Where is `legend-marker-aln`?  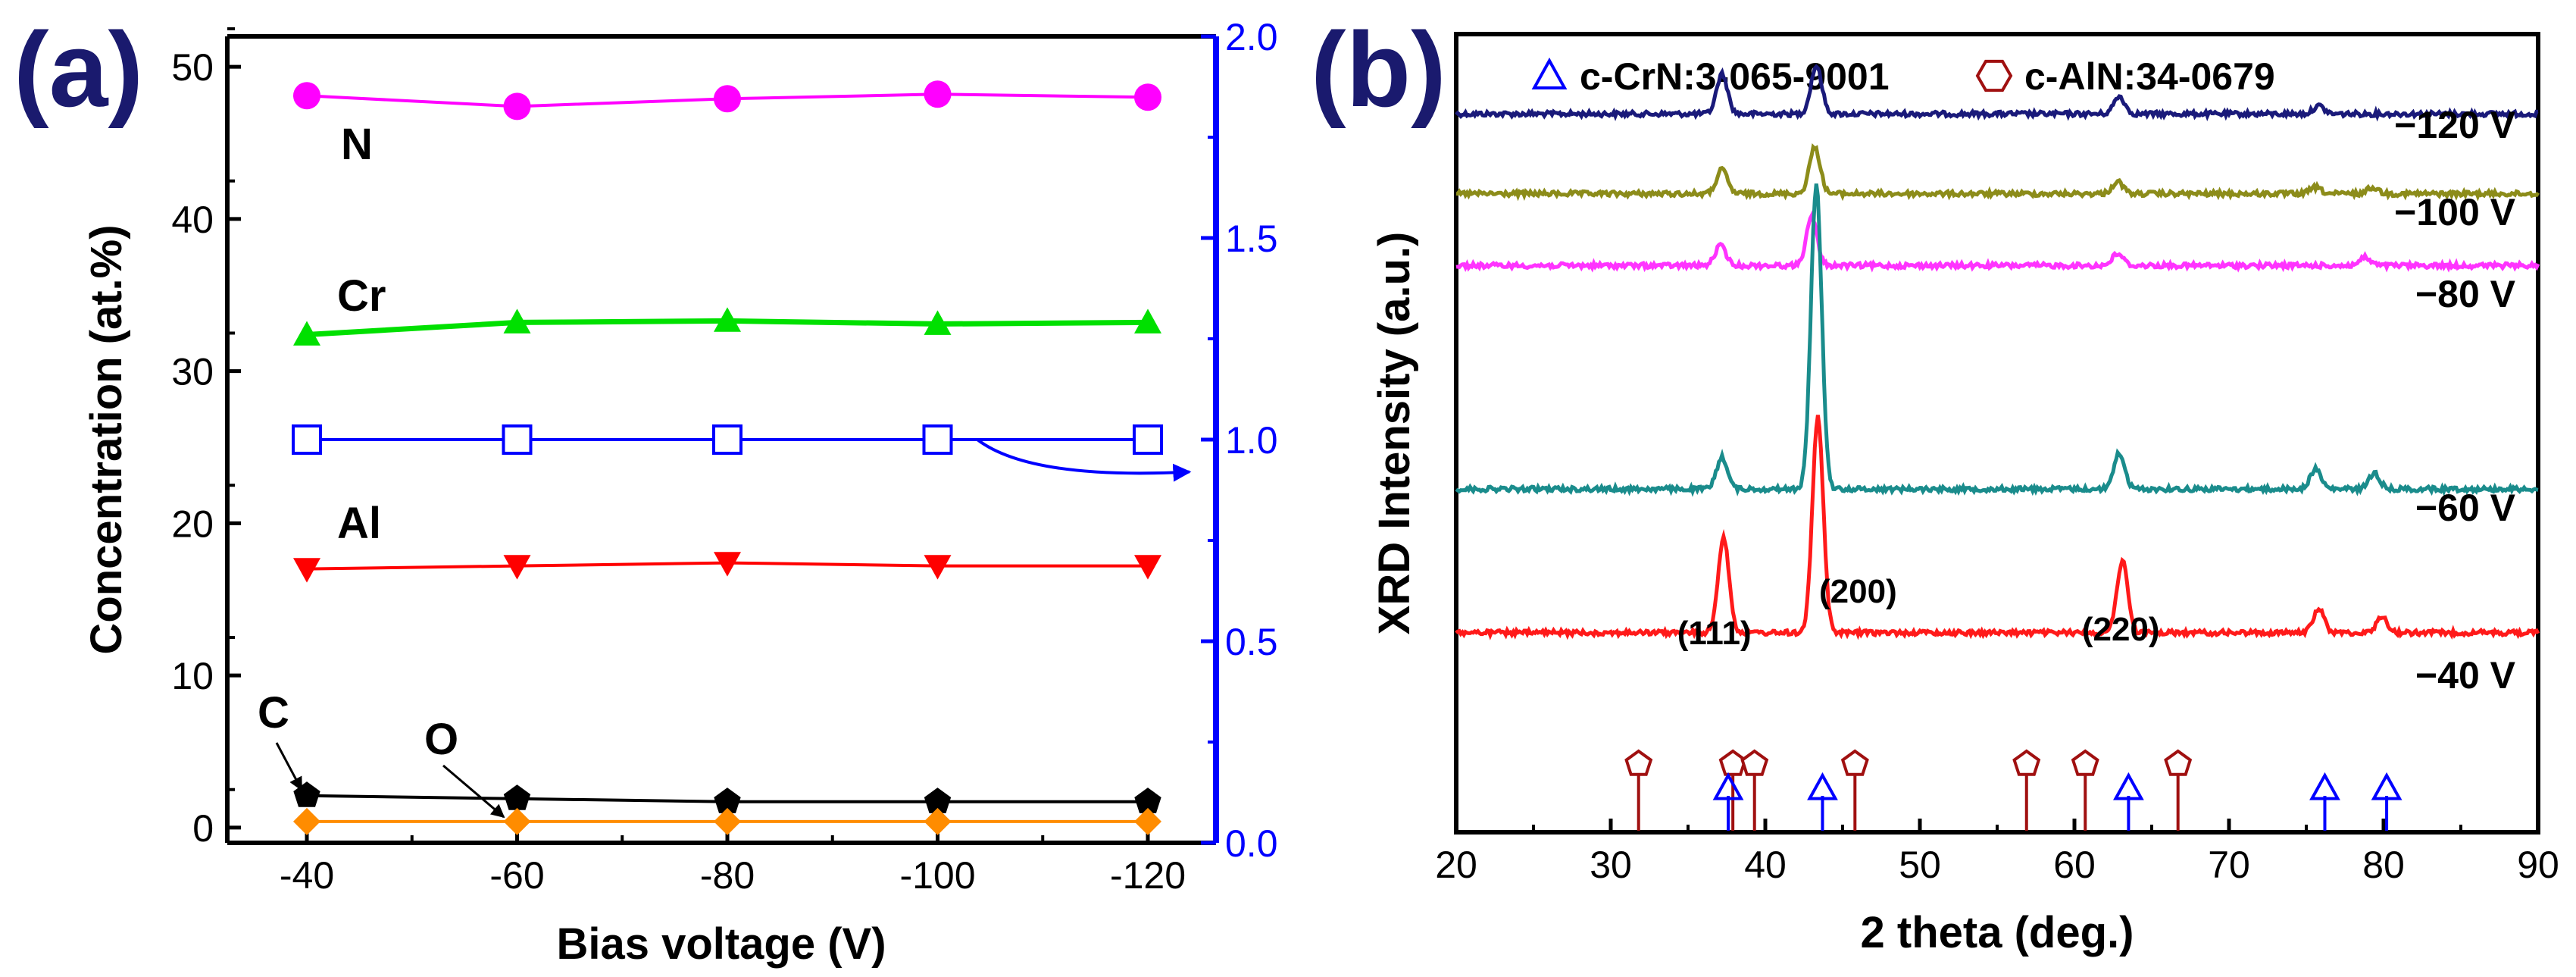 legend-marker-aln is located at coordinates (1994, 76).